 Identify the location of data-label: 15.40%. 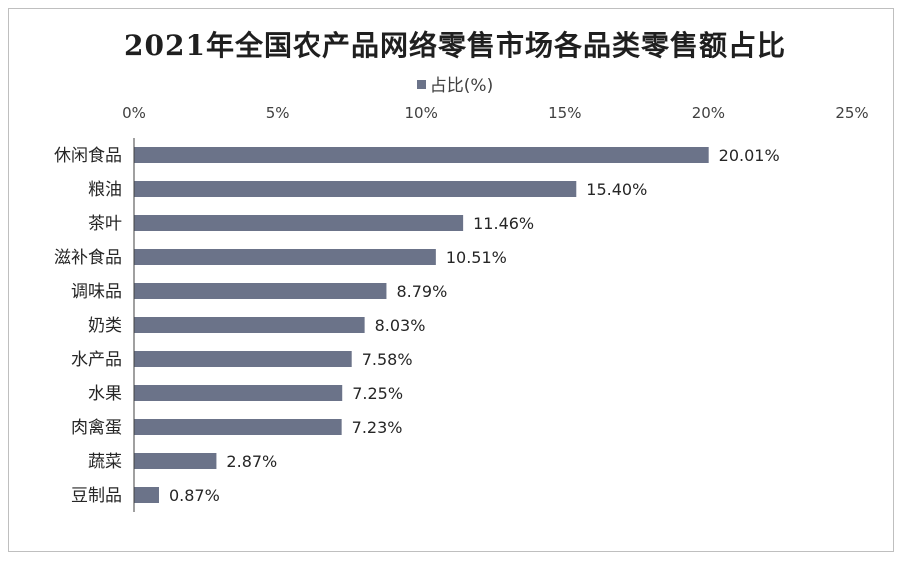
(616, 189).